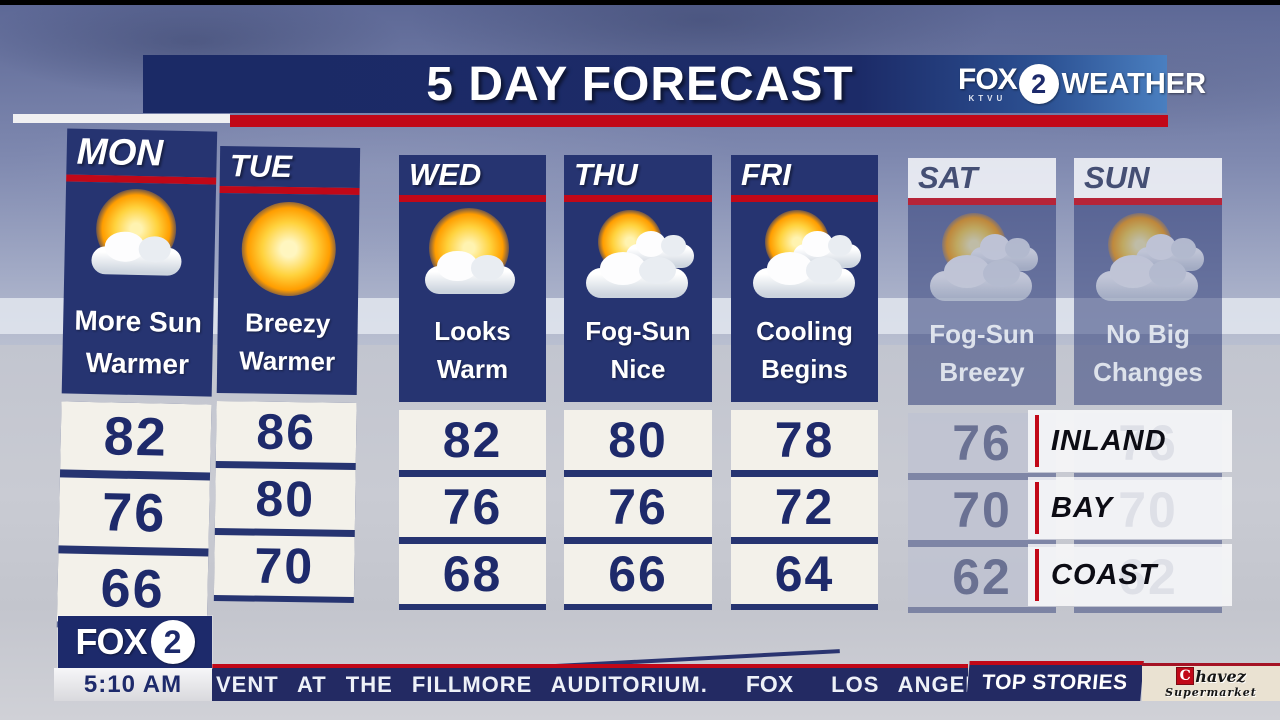  I want to click on fox-wordmark: FOX KTVU, so click(988, 82).